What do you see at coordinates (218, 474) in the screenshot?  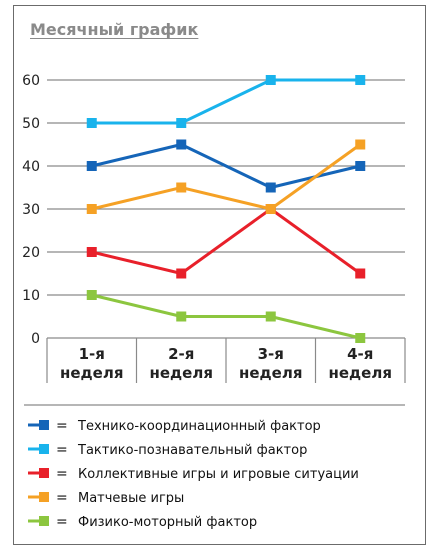 I see `legend-label-3: Коллективные игры и игровые ситуации` at bounding box center [218, 474].